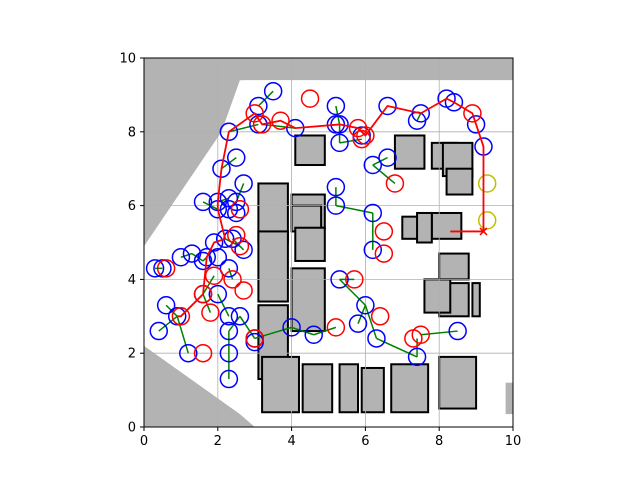 The width and height of the screenshot is (640, 480). Describe the element at coordinates (132, 206) in the screenshot. I see `y-tick-label: 6` at that location.